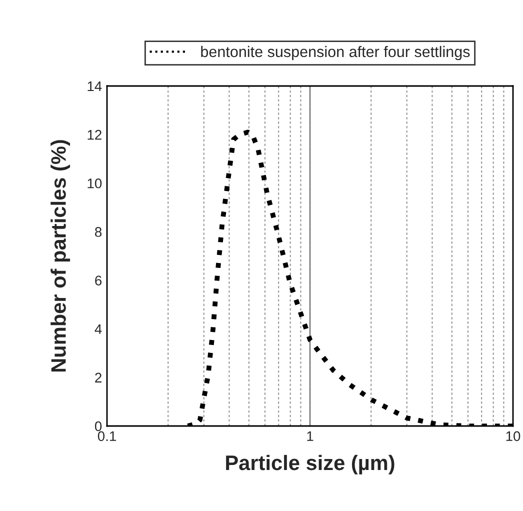  Describe the element at coordinates (98, 281) in the screenshot. I see `y-tick-label: 6` at that location.